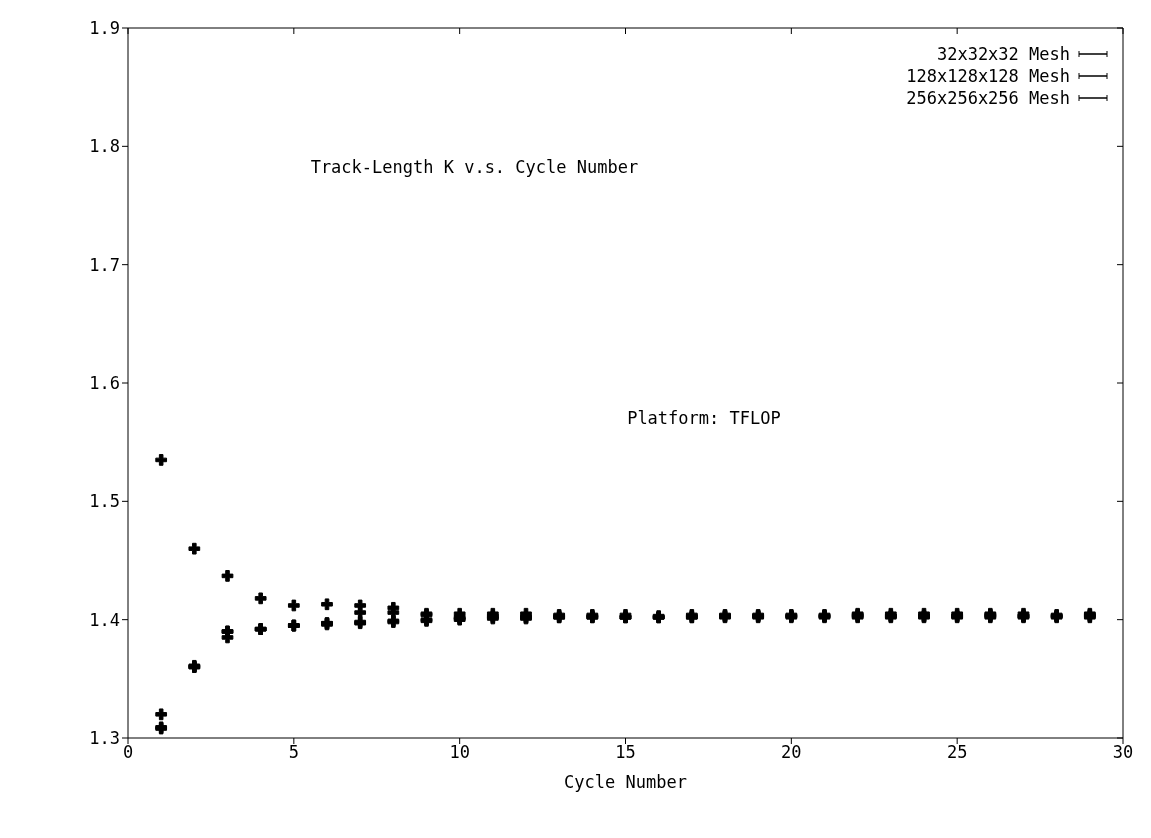 Image resolution: width=1151 pixels, height=838 pixels. Describe the element at coordinates (104, 501) in the screenshot. I see `y-tick-label: 1.5` at that location.